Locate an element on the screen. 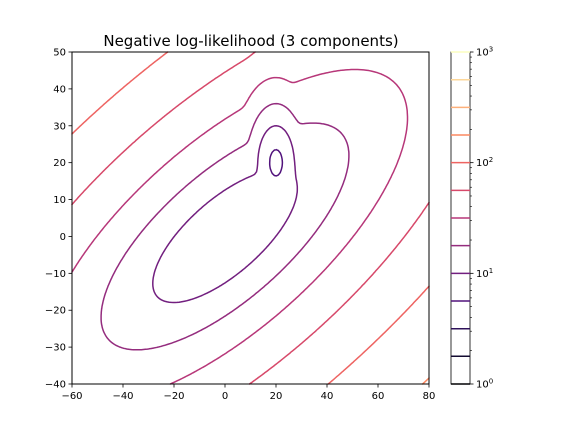 The height and width of the screenshot is (432, 576). colorbar-tick-label: 10² is located at coordinates (484, 162).